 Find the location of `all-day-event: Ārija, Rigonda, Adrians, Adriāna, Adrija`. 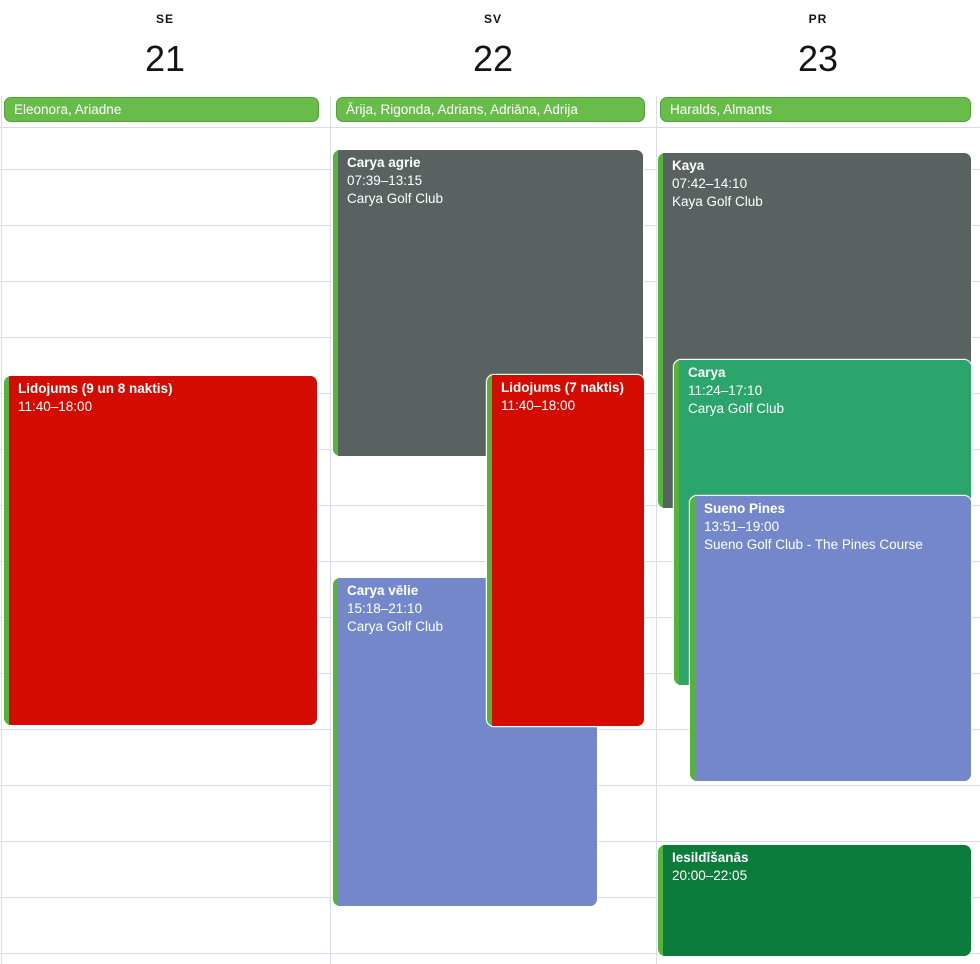

all-day-event: Ārija, Rigonda, Adrians, Adriāna, Adrija is located at coordinates (490, 109).